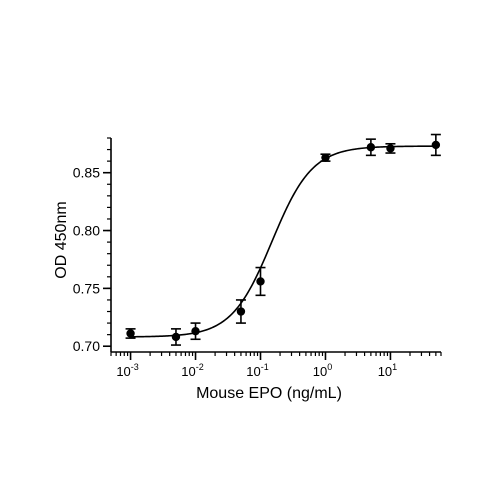 Image resolution: width=500 pixels, height=500 pixels. I want to click on x-tick-label: 10⁰, so click(322, 370).